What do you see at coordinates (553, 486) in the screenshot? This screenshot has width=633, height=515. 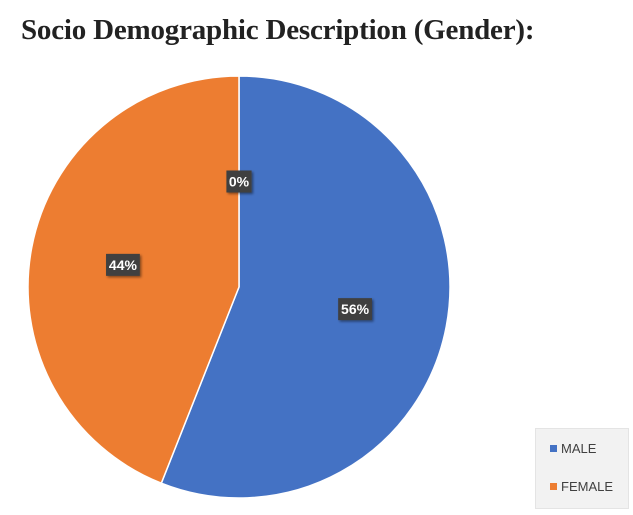 I see `legend-swatch-female` at bounding box center [553, 486].